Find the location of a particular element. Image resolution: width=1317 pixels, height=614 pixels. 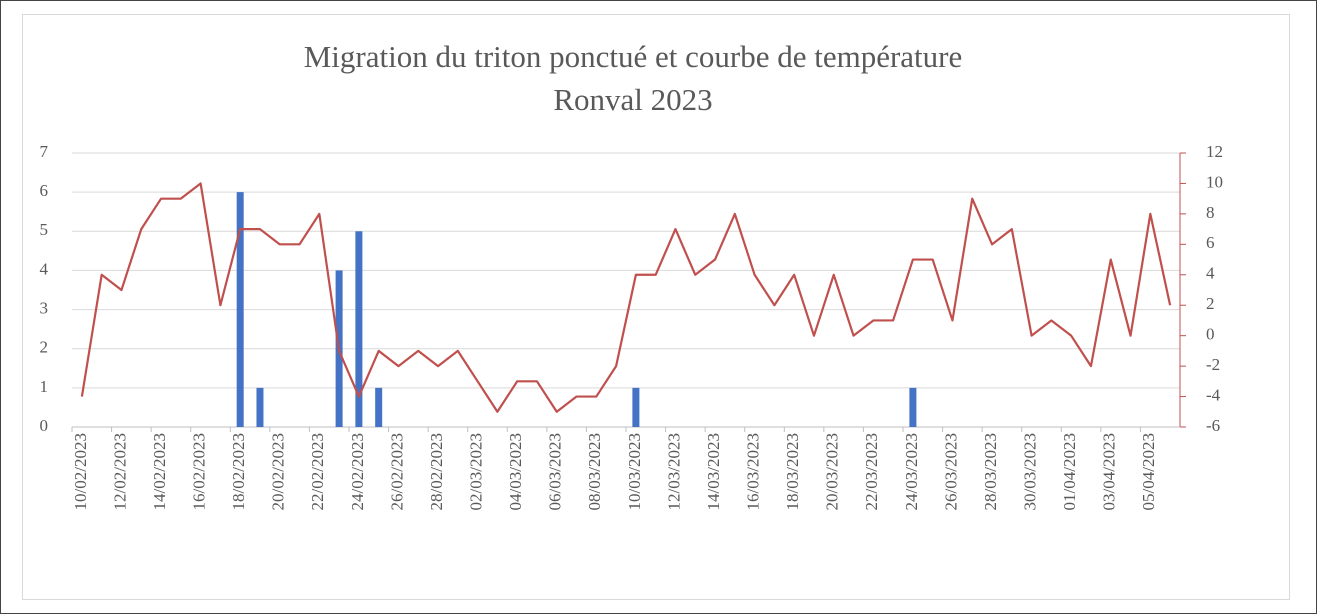

x-tick-label: 06/03/2023 is located at coordinates (555, 471).